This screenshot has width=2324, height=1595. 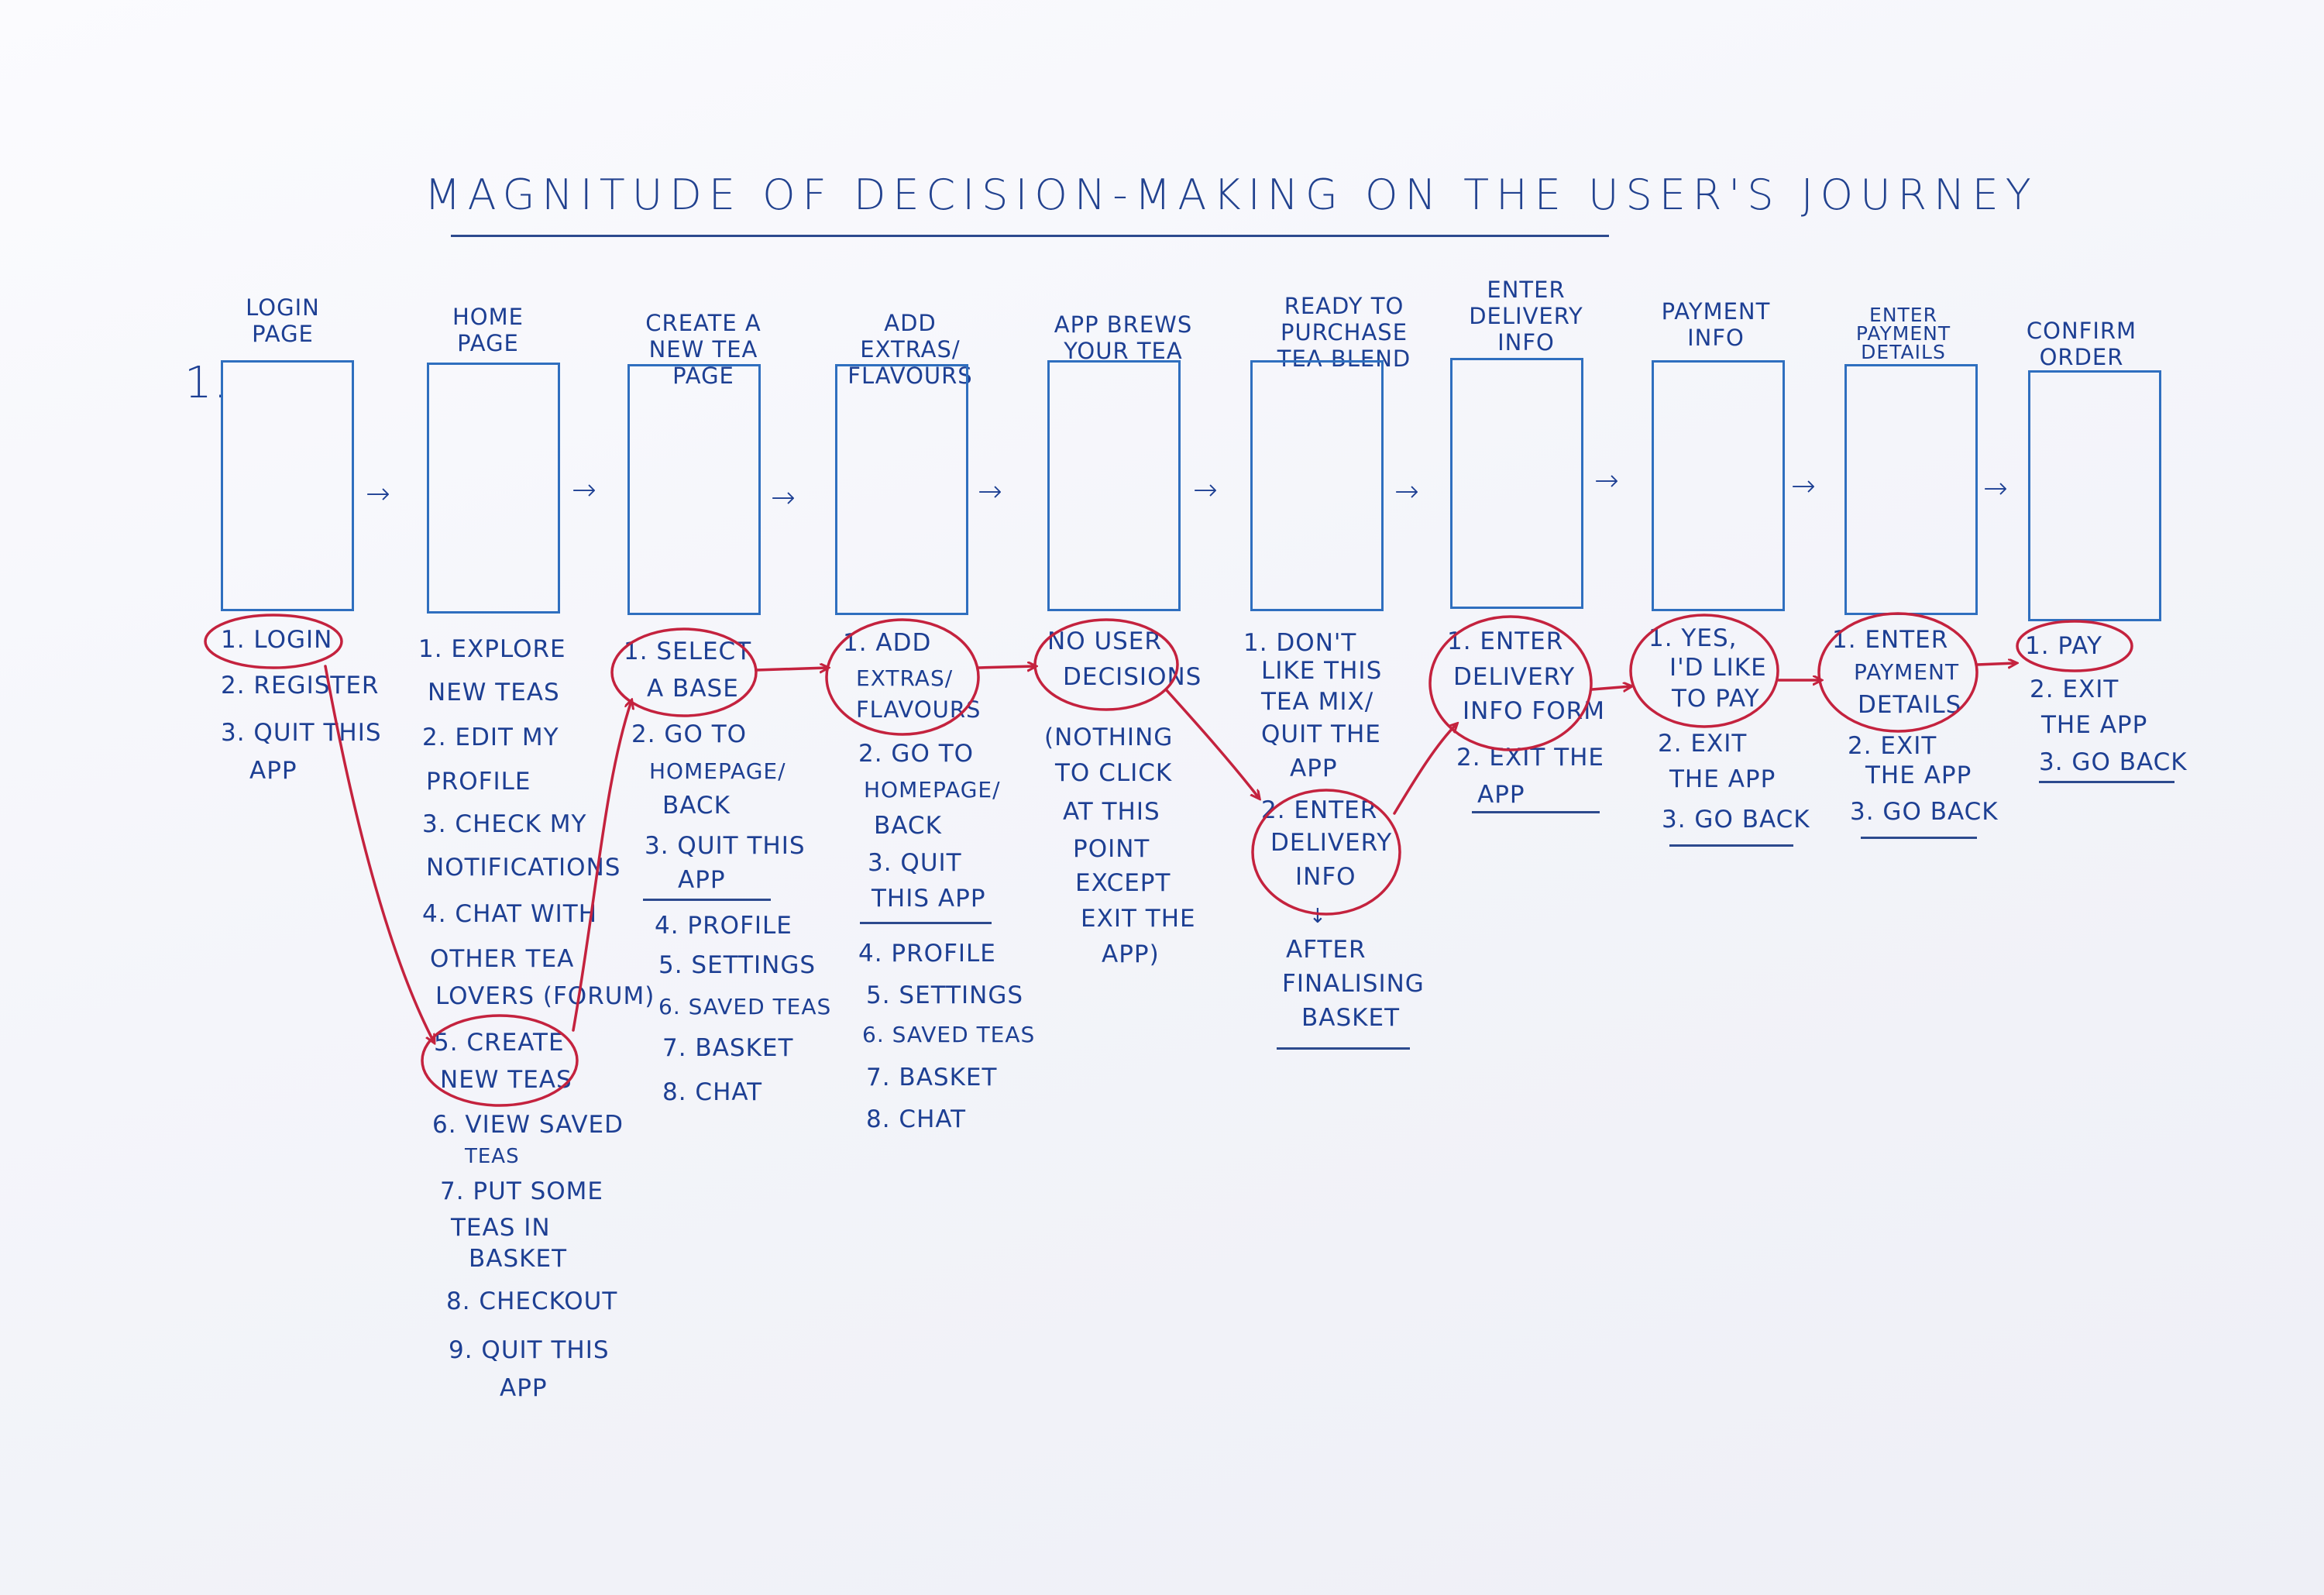 What do you see at coordinates (1693, 638) in the screenshot?
I see `step-option: 1. YES,` at bounding box center [1693, 638].